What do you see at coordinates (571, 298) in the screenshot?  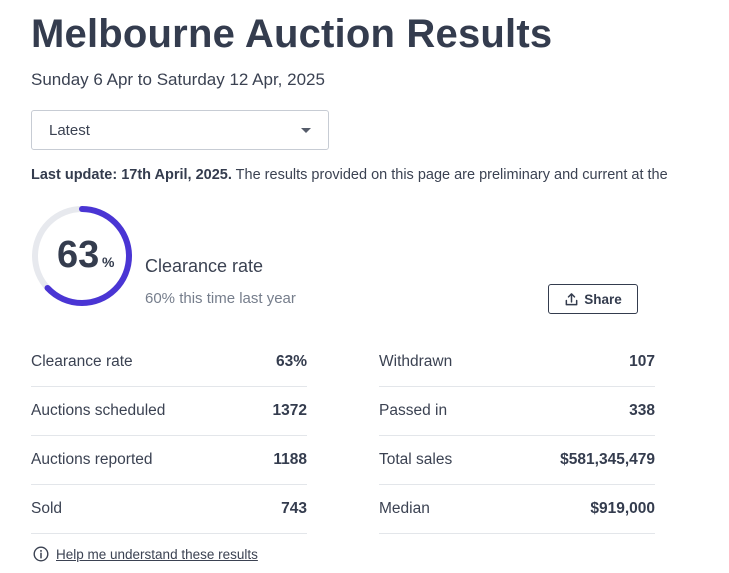 I see `share-upload-icon` at bounding box center [571, 298].